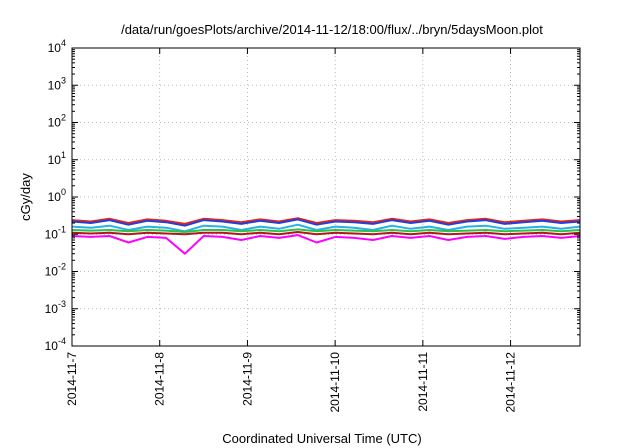 The width and height of the screenshot is (640, 448). I want to click on y-tick-exponent: -4, so click(62, 341).